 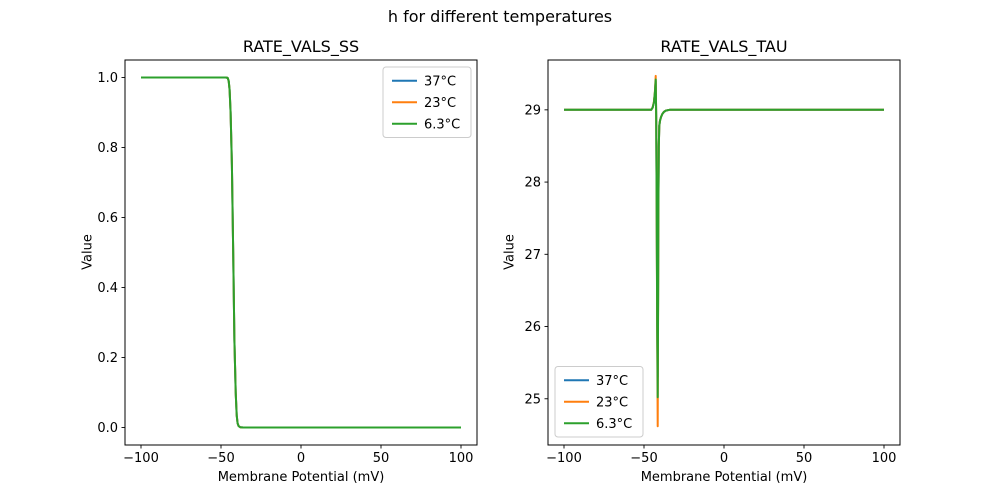 I want to click on y-tick-label: 26, so click(x=532, y=327).